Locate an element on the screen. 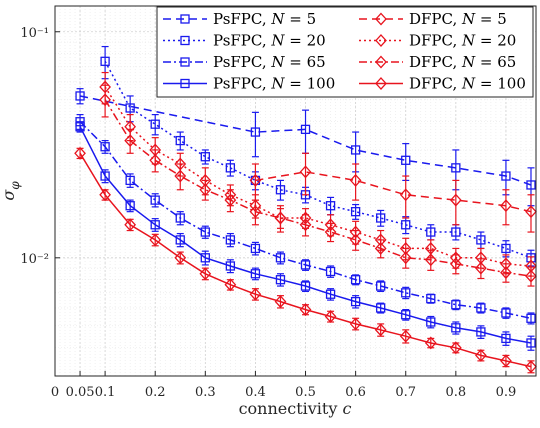 The width and height of the screenshot is (540, 428). legend-label: PsFPC, N = 100 is located at coordinates (274, 84).